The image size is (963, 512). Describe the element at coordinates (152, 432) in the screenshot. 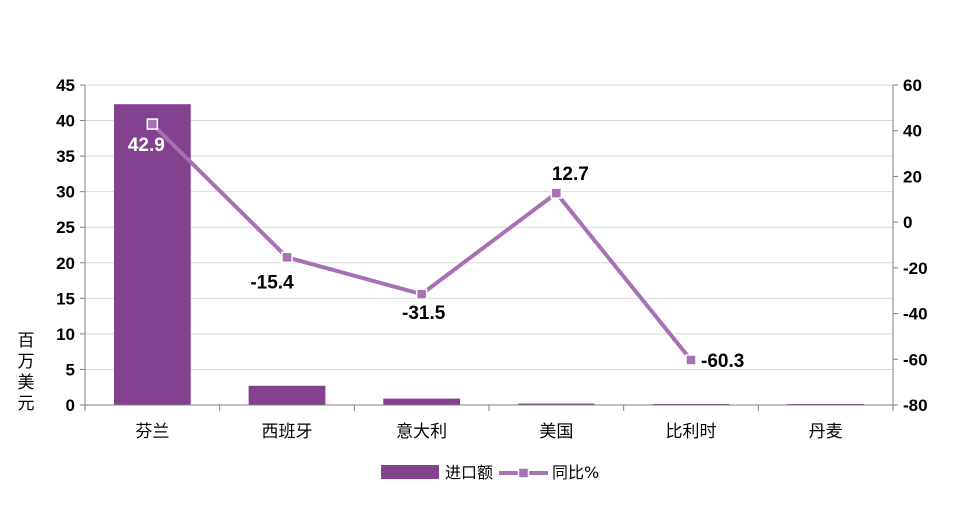

I see `category-label: 芬兰` at that location.